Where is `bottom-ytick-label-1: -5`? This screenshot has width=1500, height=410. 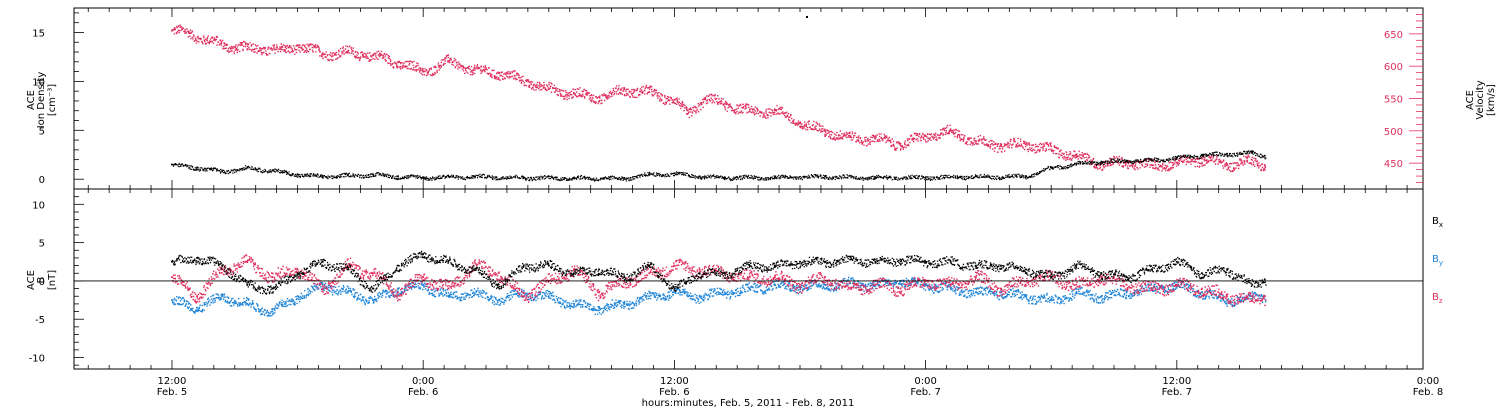
bottom-ytick-label-1: -5 is located at coordinates (40, 320).